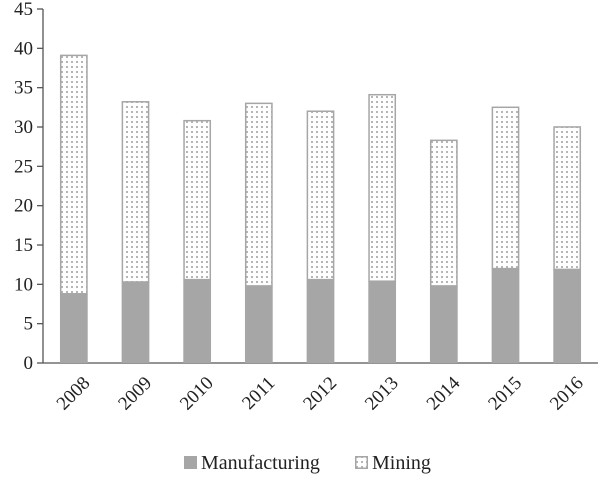 The width and height of the screenshot is (600, 481). Describe the element at coordinates (505, 394) in the screenshot. I see `x-tick-label: 2015` at that location.